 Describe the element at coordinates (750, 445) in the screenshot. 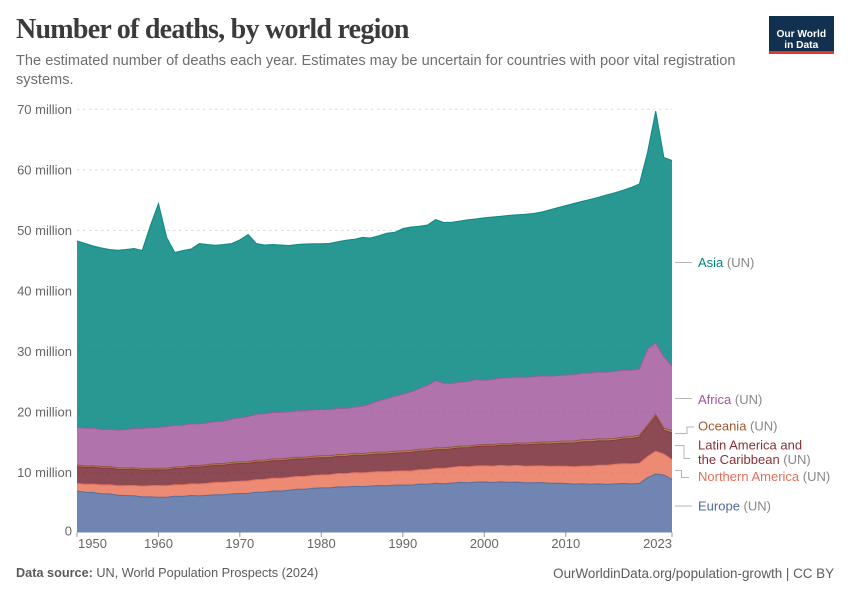

I see `svg-text: Latin America and` at that location.